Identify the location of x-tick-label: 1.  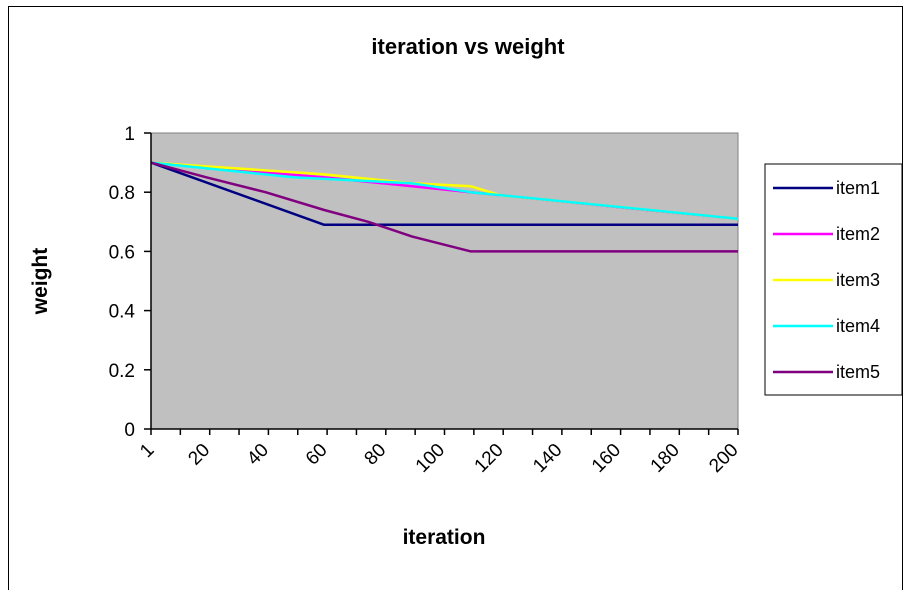
(147, 451).